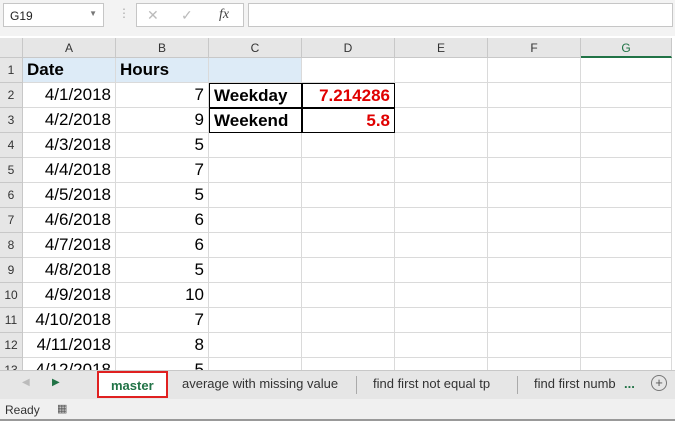 The height and width of the screenshot is (425, 675). What do you see at coordinates (69, 120) in the screenshot?
I see `cell-date: 4/2/2018` at bounding box center [69, 120].